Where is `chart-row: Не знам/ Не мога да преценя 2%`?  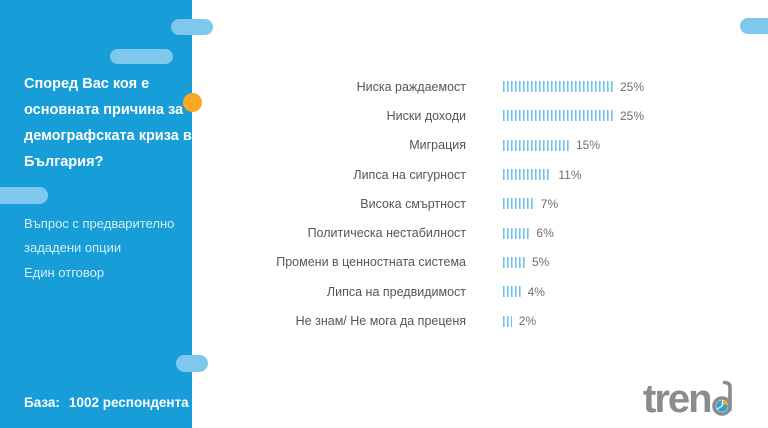
chart-row: Не знам/ Не мога да преценя 2% is located at coordinates (480, 320).